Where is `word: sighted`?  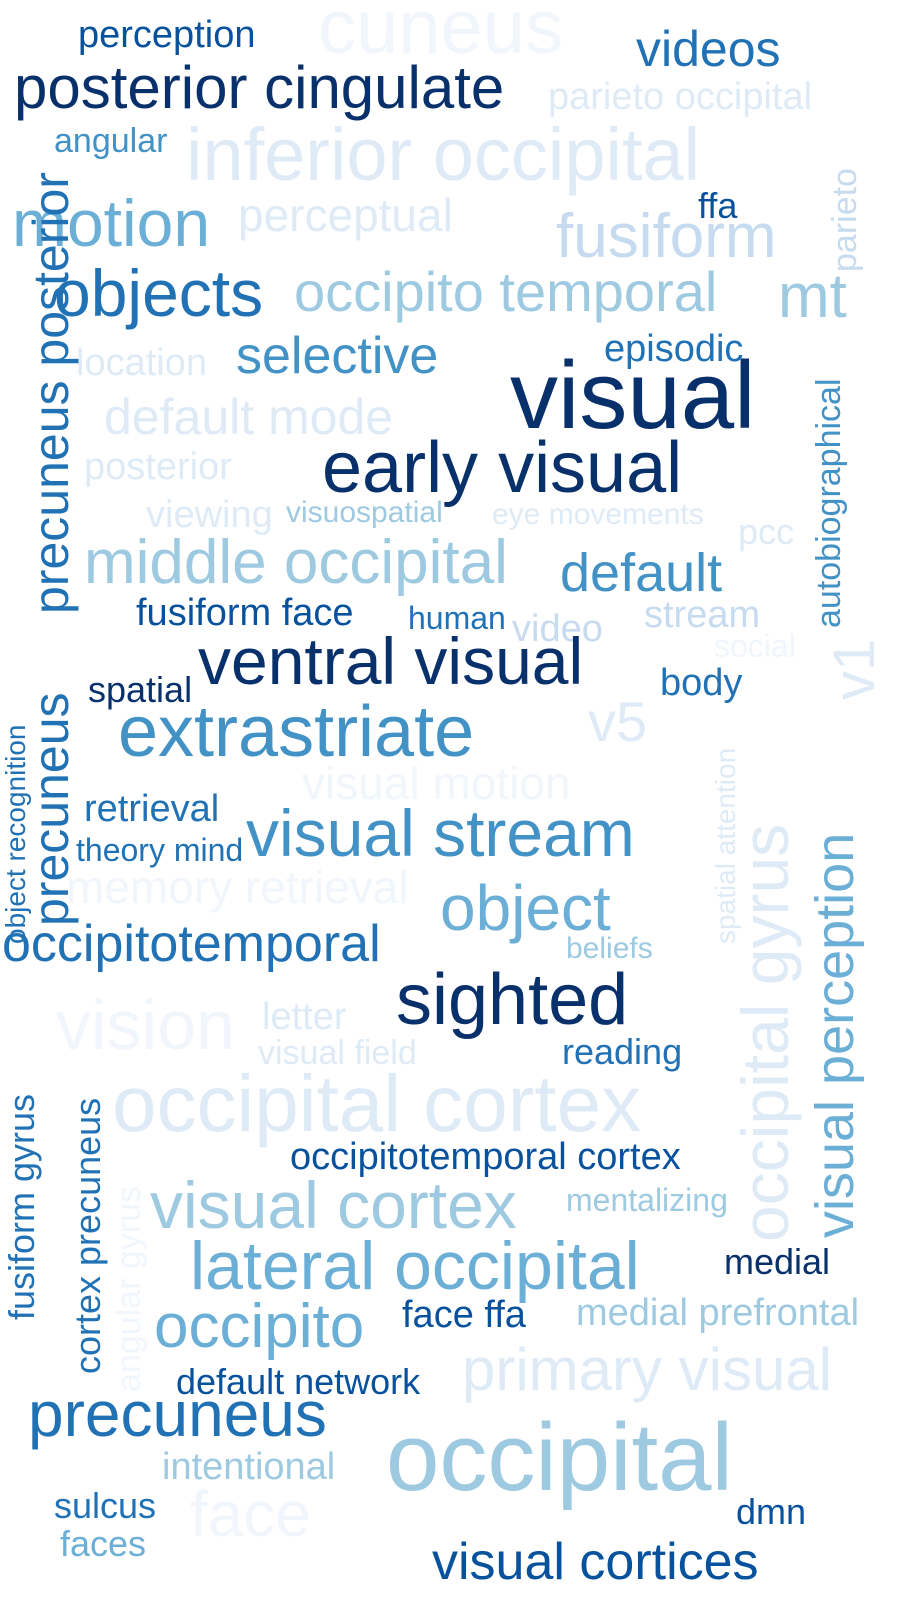
word: sighted is located at coordinates (512, 1000).